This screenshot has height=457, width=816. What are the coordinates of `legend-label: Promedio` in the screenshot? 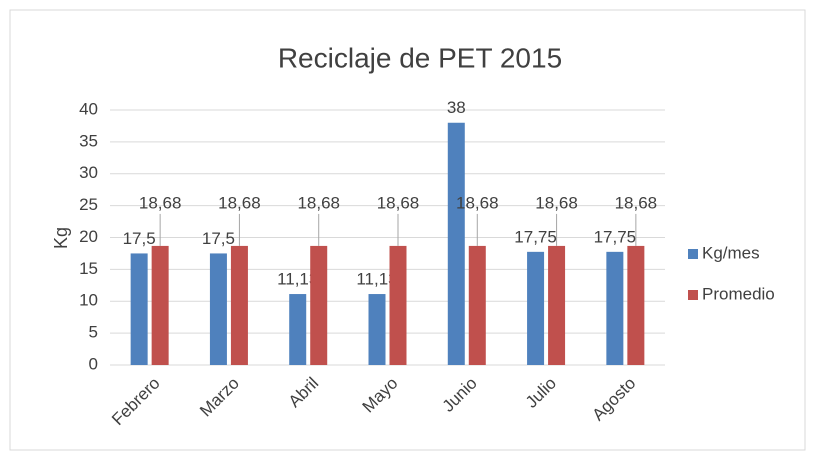 It's located at (738, 293).